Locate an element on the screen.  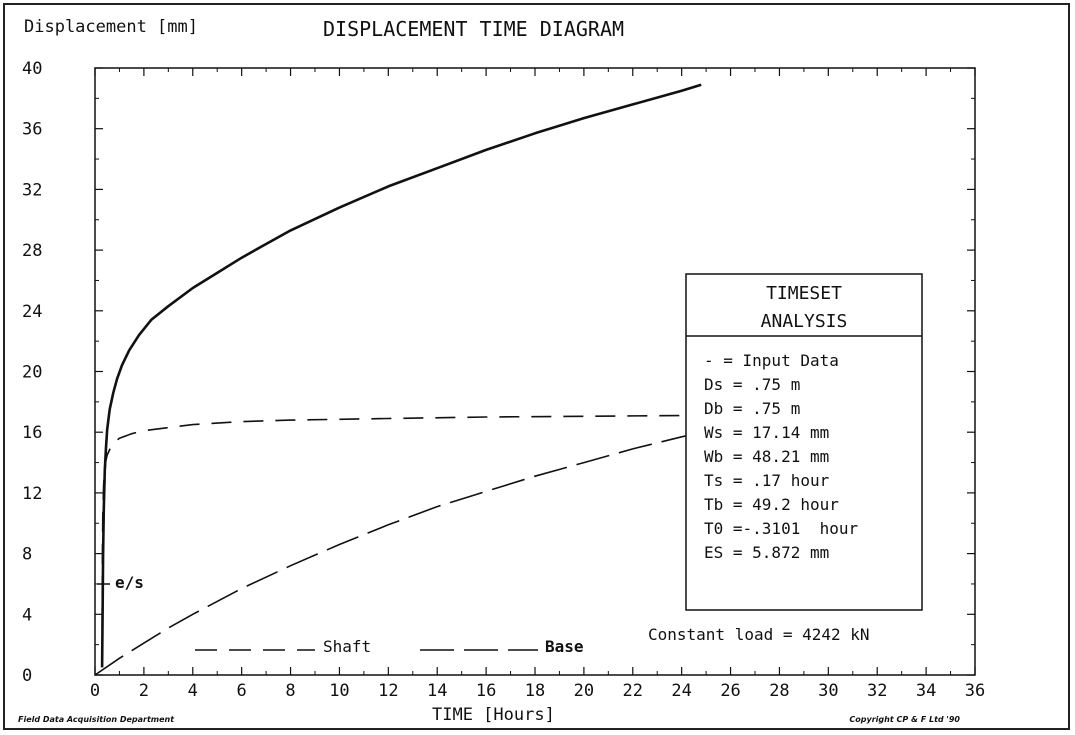
info-box-line: Wb = 48.21 mm is located at coordinates (766, 456).